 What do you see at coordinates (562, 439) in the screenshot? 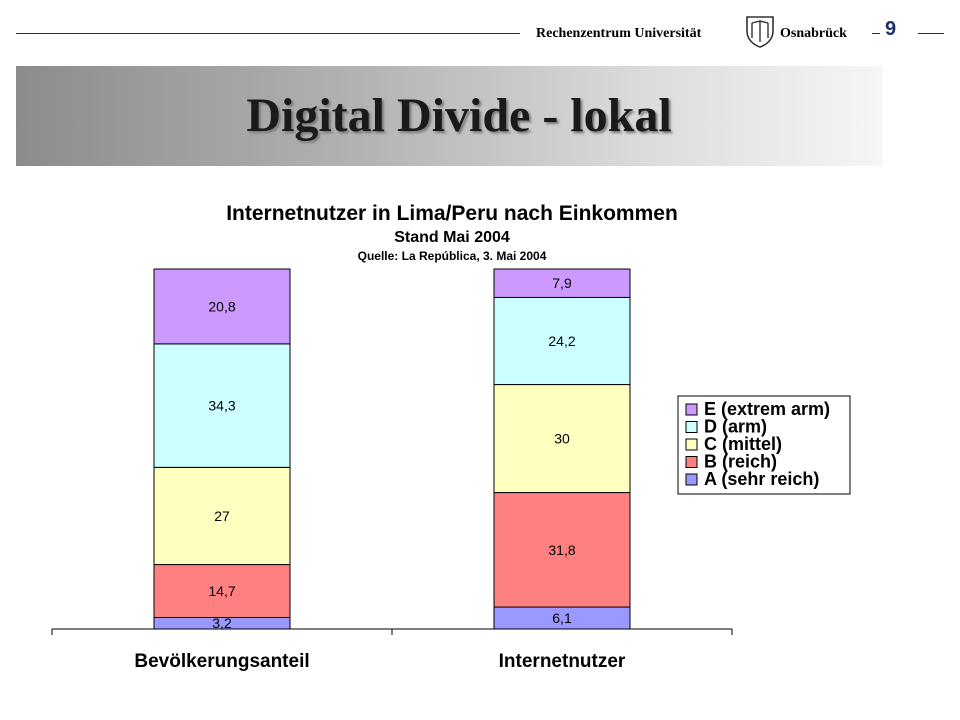
I see `data-label-internetnutzer-c-mittel: 30` at bounding box center [562, 439].